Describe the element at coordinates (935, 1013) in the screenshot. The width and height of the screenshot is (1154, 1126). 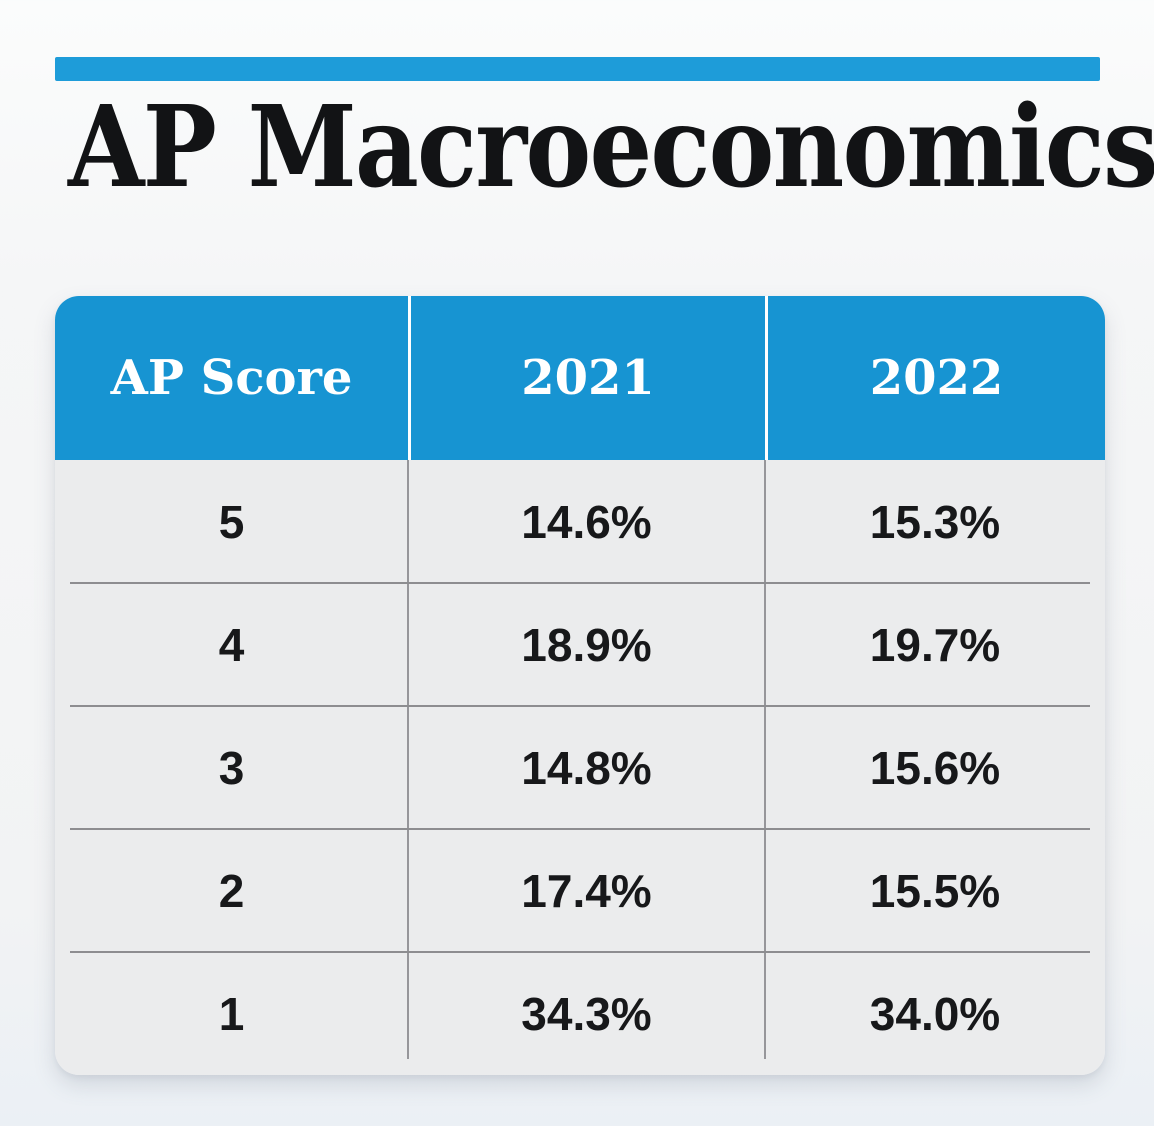
I see `value-cell-2022: 34.0%` at that location.